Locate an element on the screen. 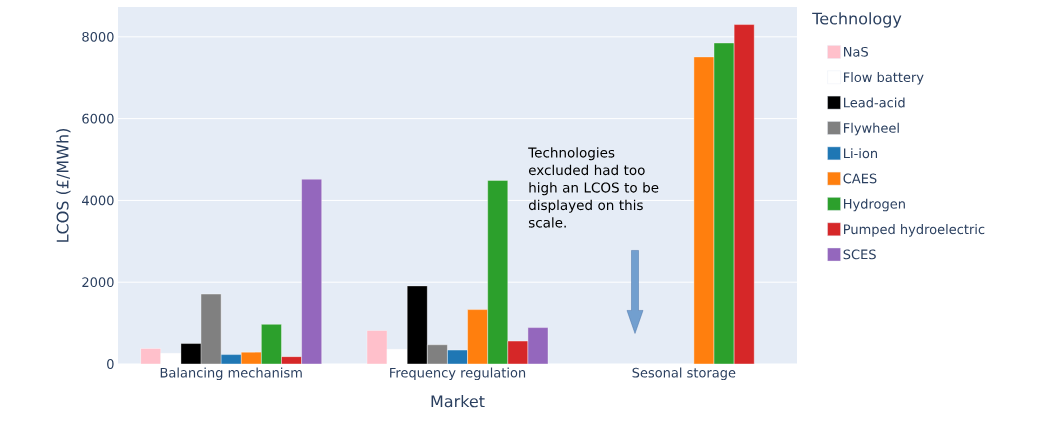  legend-label: NaS is located at coordinates (856, 51).